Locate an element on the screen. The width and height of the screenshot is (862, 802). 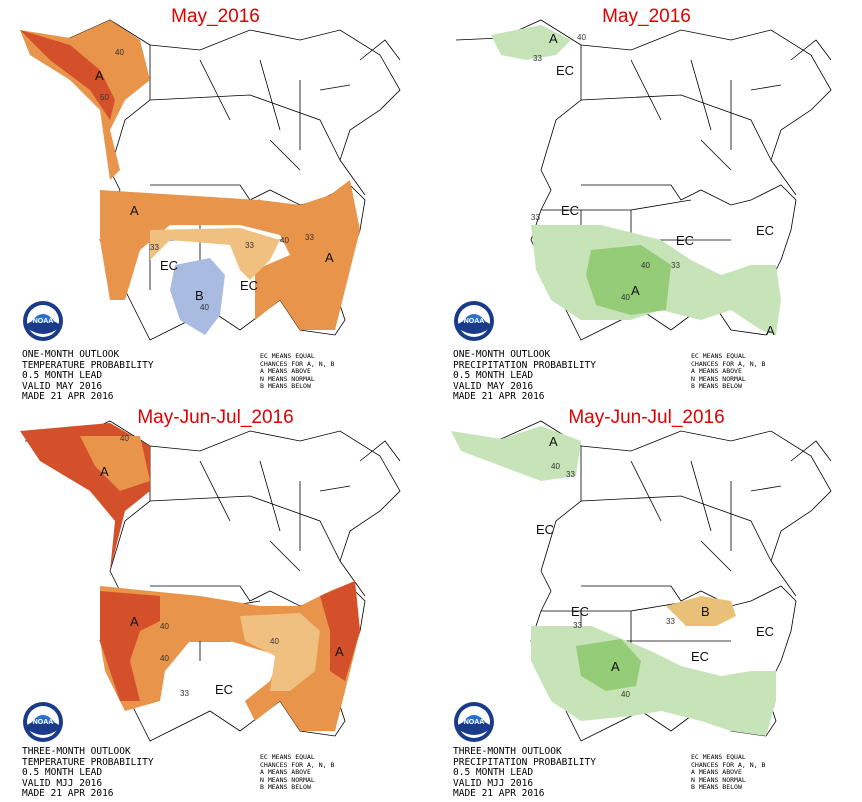
above-conus-high is located at coordinates (230, 641).